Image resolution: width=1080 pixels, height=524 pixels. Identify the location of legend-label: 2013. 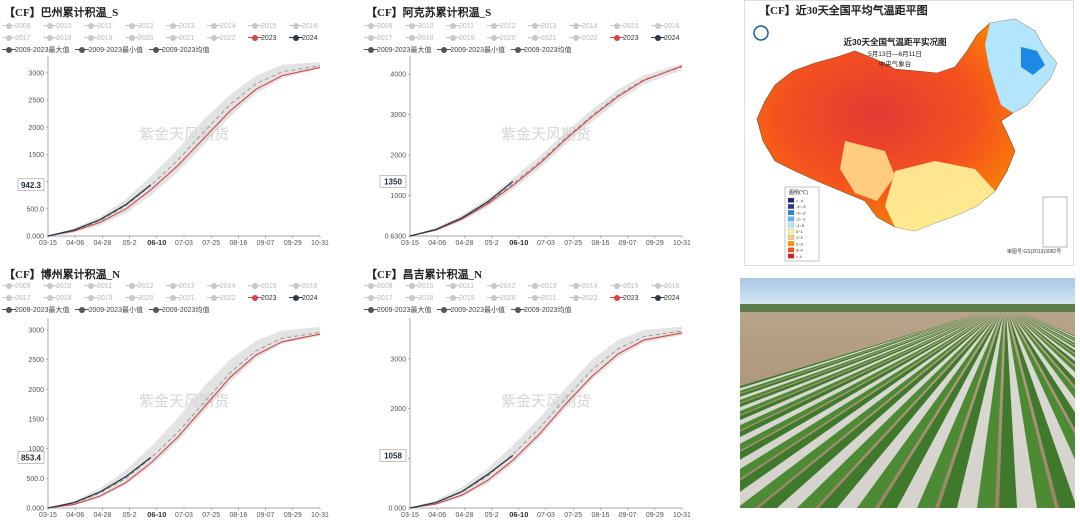
(187, 286).